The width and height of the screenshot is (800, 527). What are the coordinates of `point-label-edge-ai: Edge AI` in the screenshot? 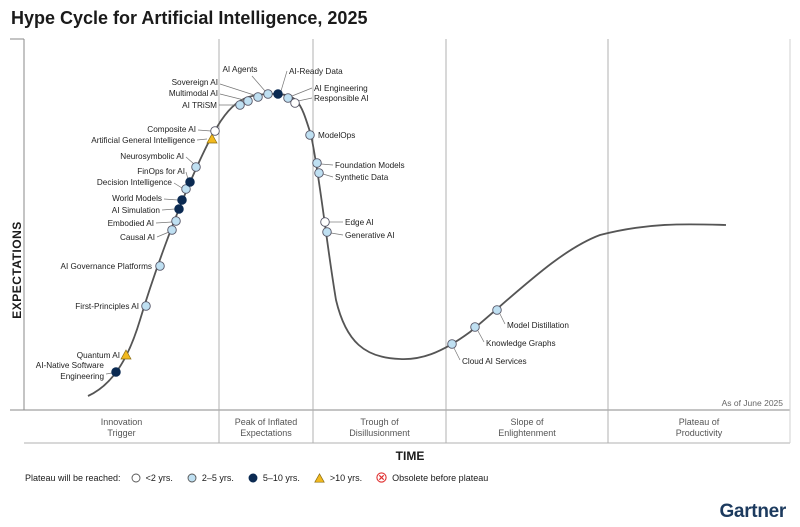 It's located at (359, 222).